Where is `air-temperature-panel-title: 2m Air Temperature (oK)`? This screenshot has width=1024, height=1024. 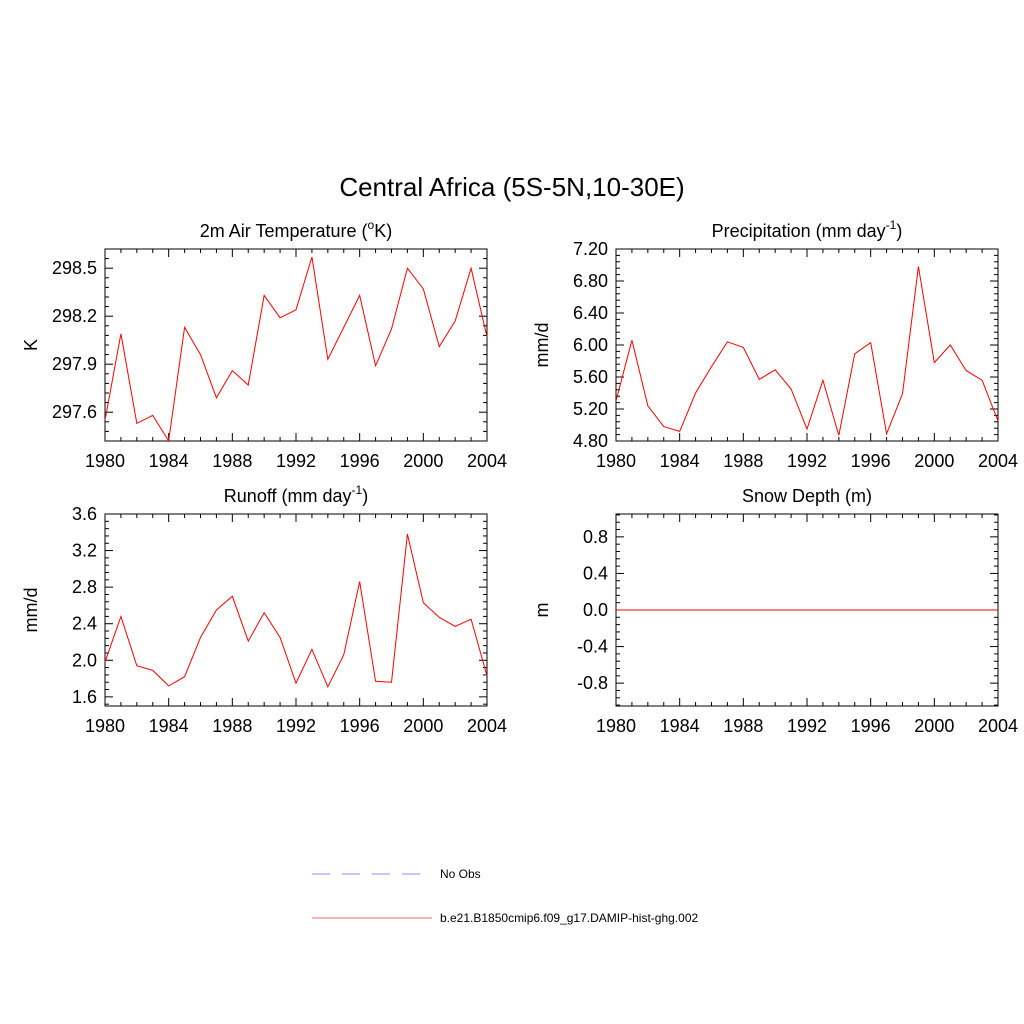
air-temperature-panel-title: 2m Air Temperature (oK) is located at coordinates (296, 229).